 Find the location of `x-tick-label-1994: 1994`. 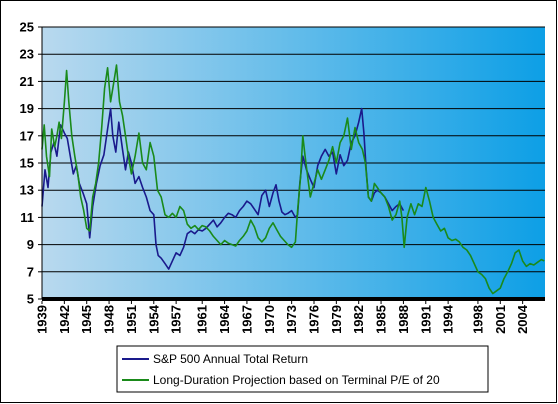

x-tick-label-1994: 1994 is located at coordinates (448, 319).